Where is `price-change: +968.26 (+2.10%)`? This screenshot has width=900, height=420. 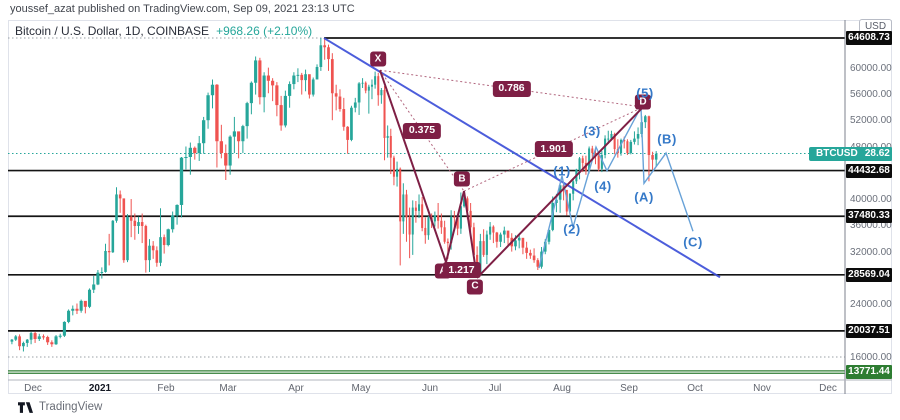 price-change: +968.26 (+2.10%) is located at coordinates (264, 31).